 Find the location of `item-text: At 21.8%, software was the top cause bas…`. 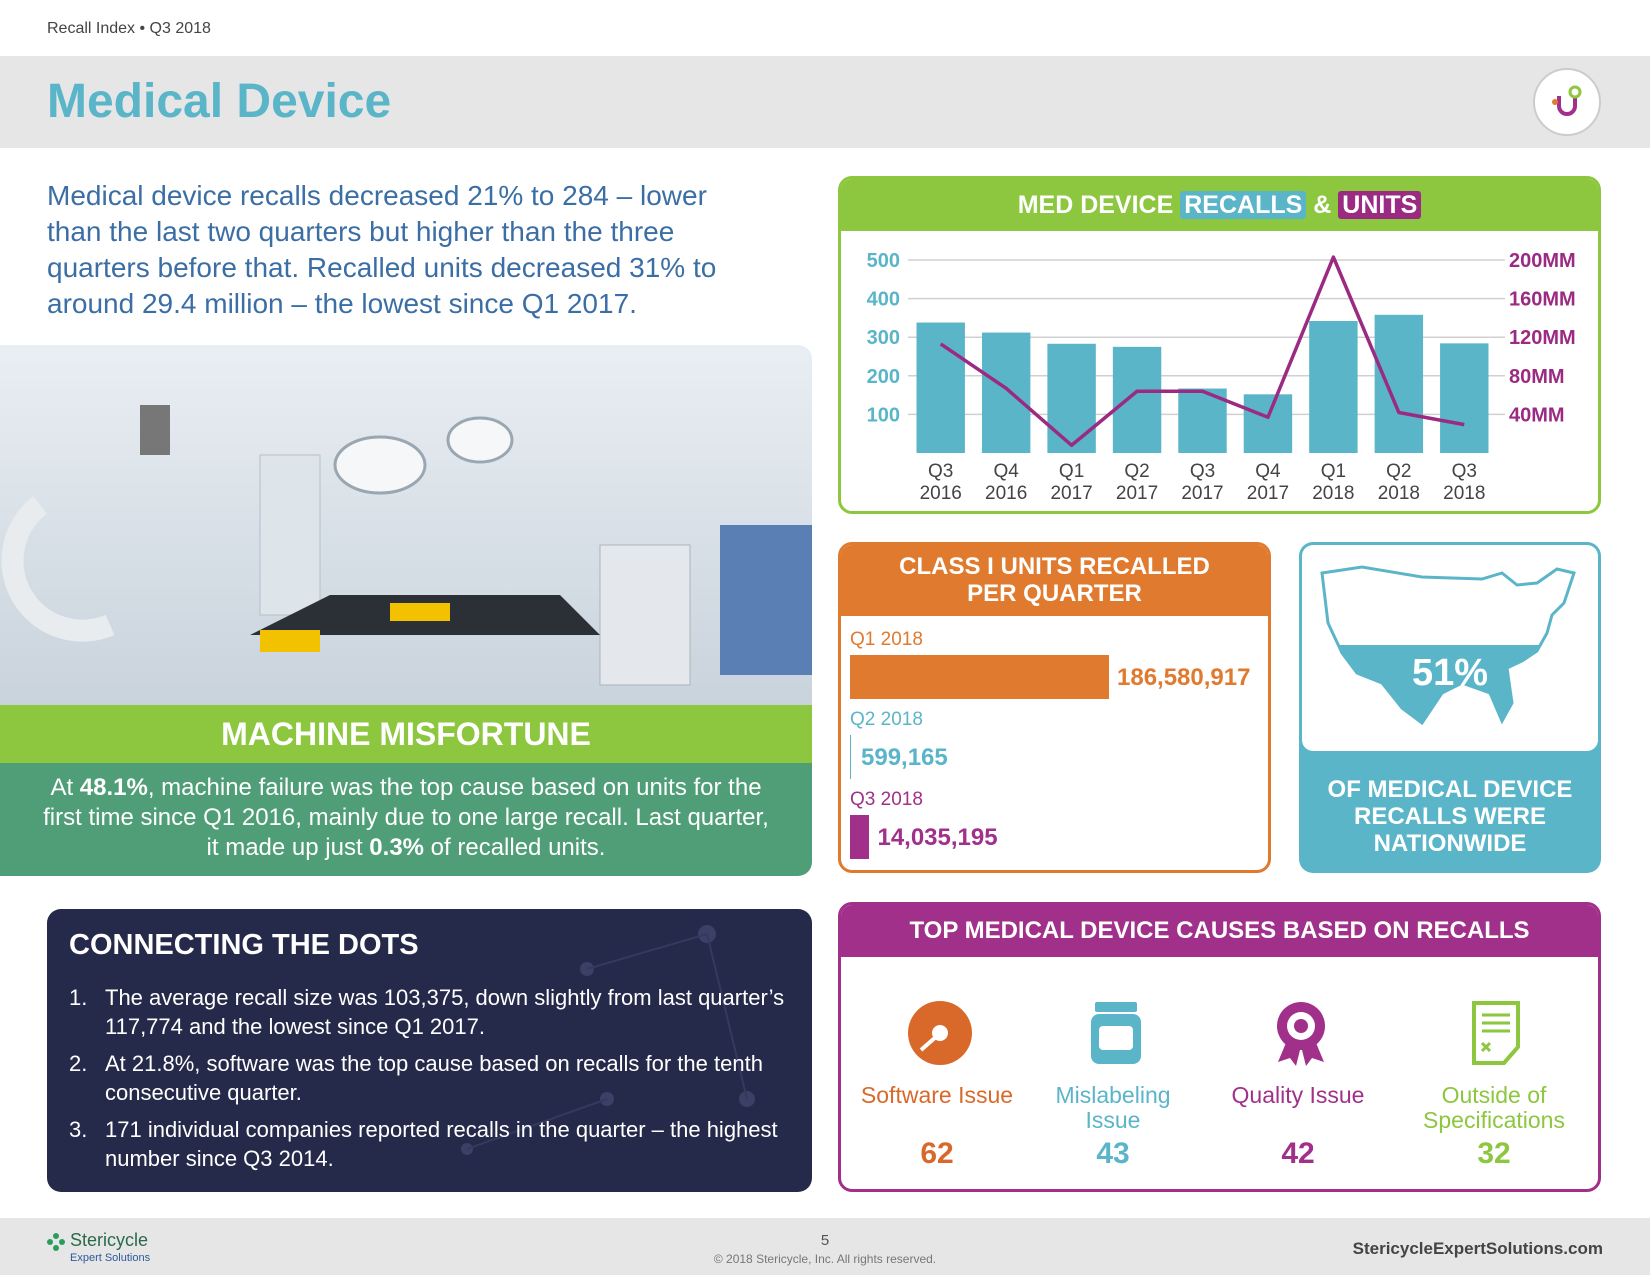

item-text: At 21.8%, software was the top cause bas… is located at coordinates (434, 1078).